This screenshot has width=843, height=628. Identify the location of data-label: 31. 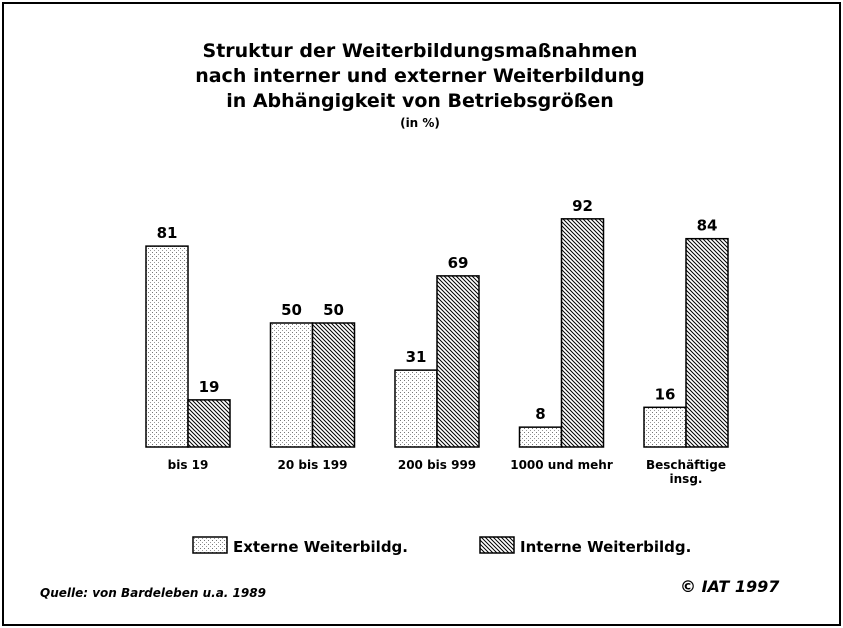
(416, 357).